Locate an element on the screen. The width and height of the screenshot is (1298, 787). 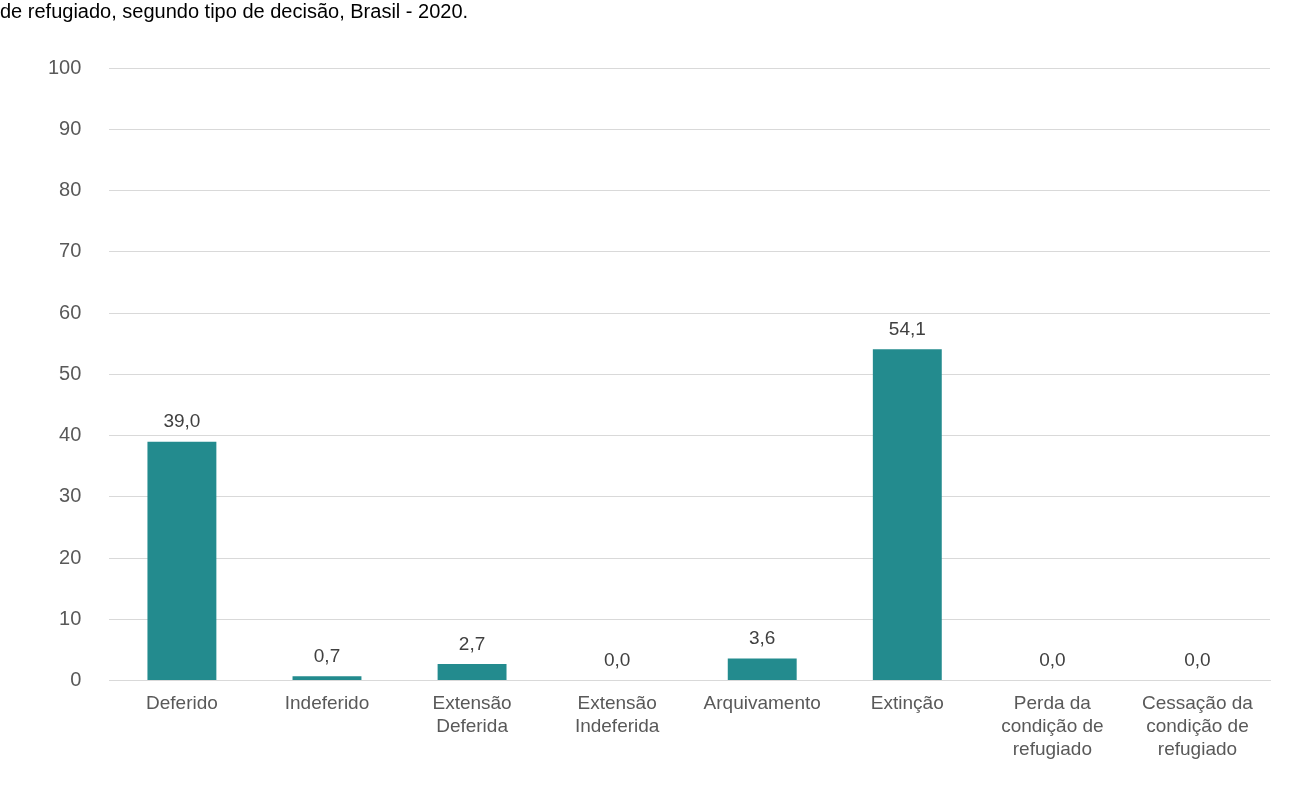
x-tick-label: Extensão Indeferida is located at coordinates (617, 714).